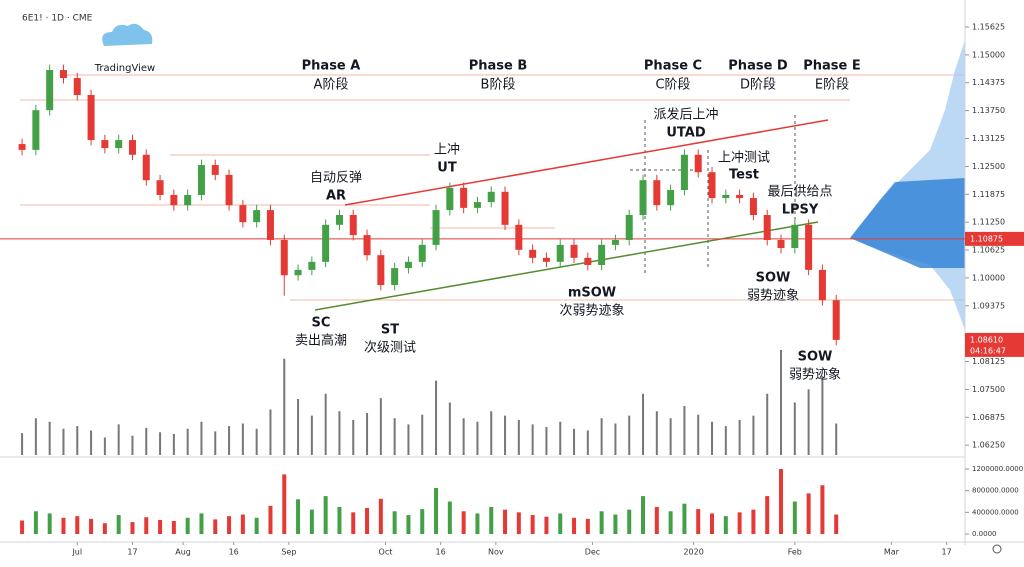  What do you see at coordinates (591, 311) in the screenshot?
I see `annotation: 次弱势迹象` at bounding box center [591, 311].